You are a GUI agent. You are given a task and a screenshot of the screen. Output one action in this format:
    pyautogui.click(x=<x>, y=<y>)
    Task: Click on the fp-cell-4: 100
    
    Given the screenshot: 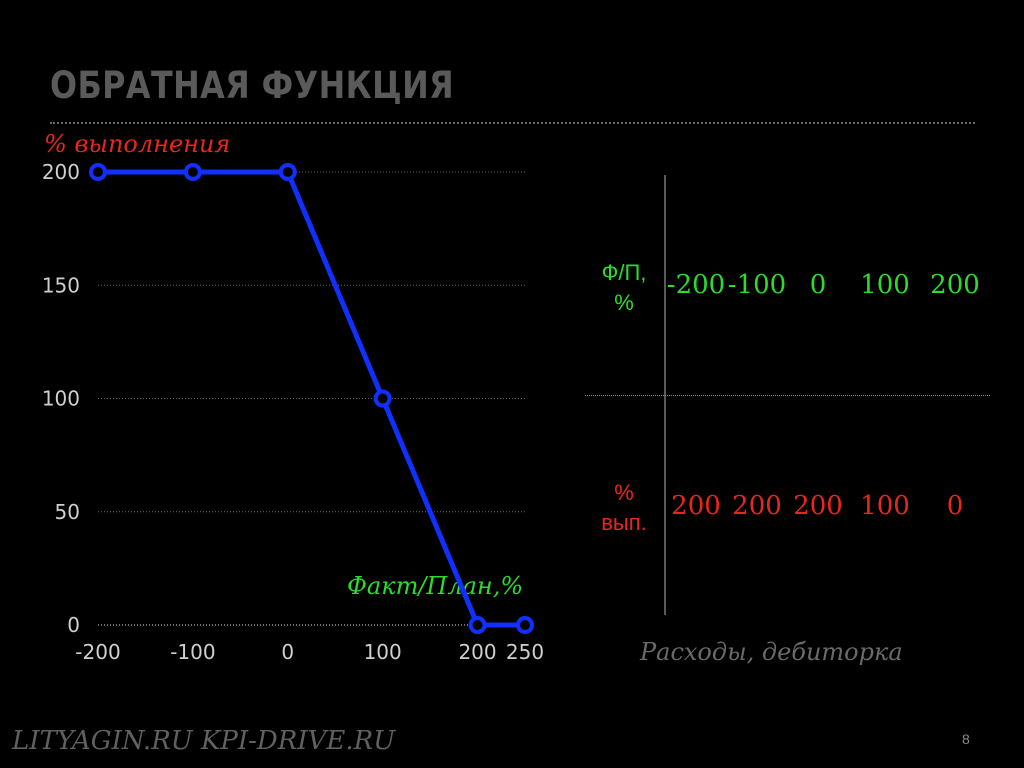 What is the action you would take?
    pyautogui.click(x=885, y=285)
    